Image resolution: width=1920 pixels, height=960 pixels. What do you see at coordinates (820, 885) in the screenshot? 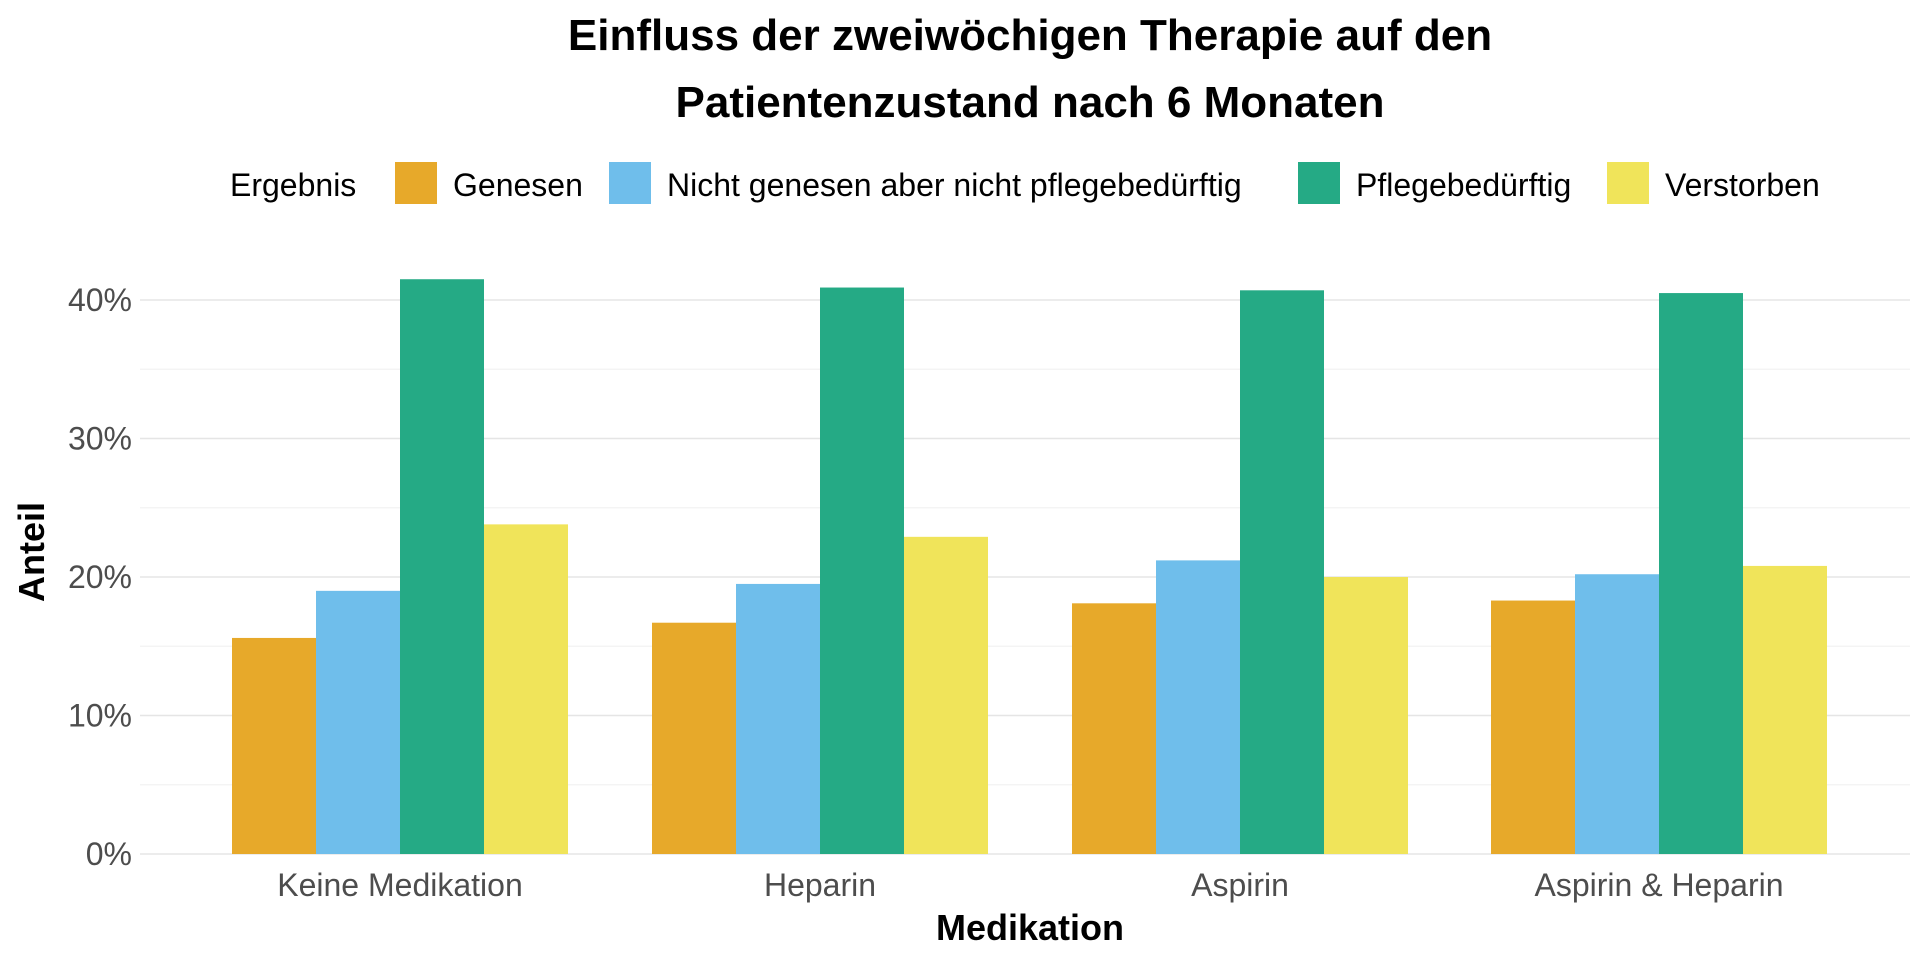
I see `x-tick-label: Heparin` at bounding box center [820, 885].